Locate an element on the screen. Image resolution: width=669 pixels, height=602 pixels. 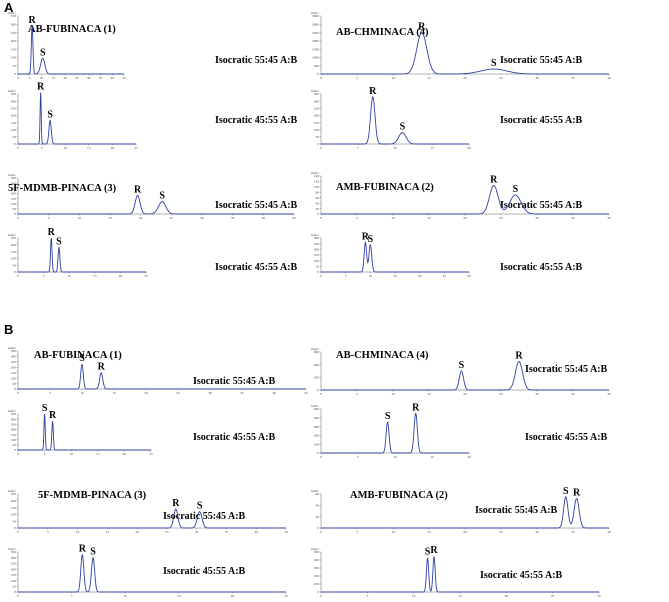
section-a-label: A is located at coordinates (9, 7).